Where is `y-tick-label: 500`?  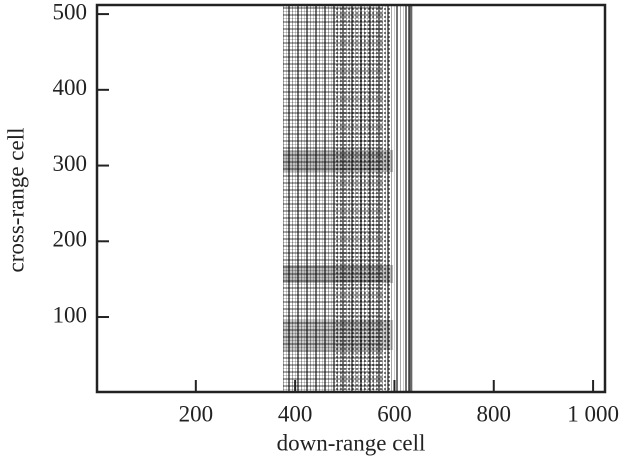 y-tick-label: 500 is located at coordinates (70, 12).